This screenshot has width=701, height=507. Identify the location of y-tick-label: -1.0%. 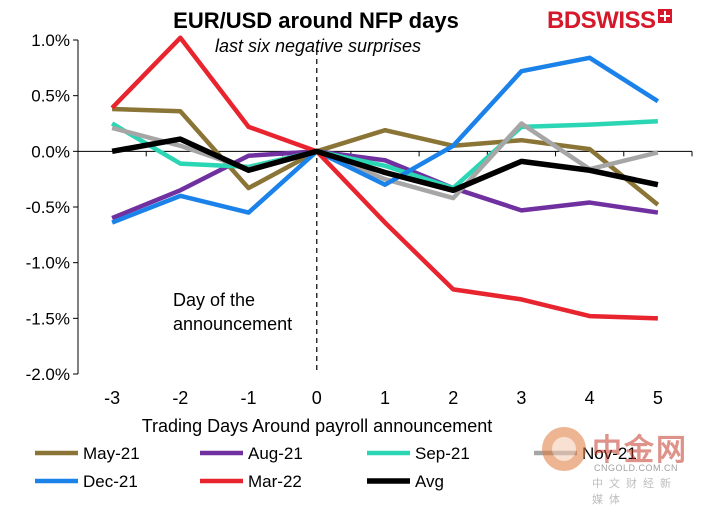
(48, 263).